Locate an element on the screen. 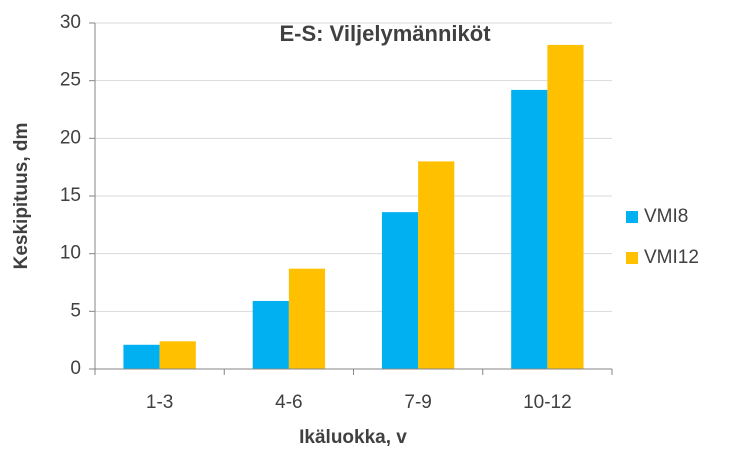  legend-label: VMI12 is located at coordinates (671, 257).